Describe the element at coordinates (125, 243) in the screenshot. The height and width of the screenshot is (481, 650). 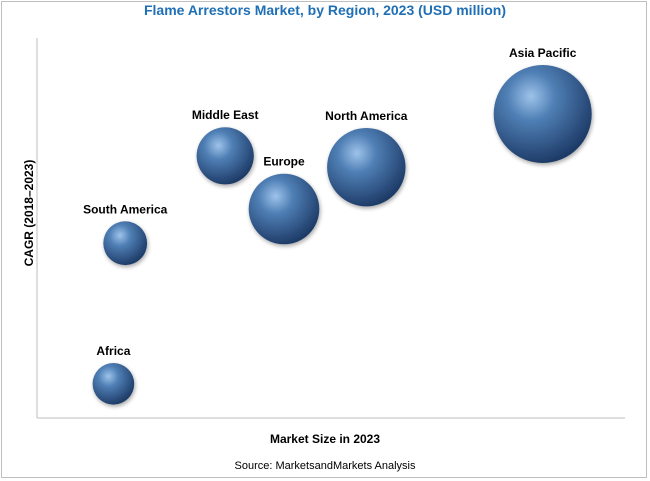
I see `bubble-south-america` at that location.